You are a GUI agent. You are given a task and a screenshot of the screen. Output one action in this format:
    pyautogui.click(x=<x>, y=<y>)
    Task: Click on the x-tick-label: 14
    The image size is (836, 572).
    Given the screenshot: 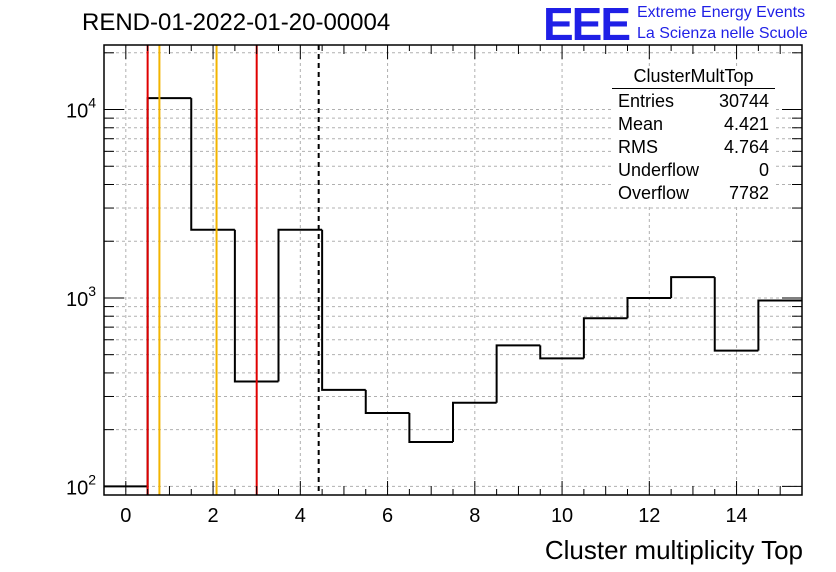 What is the action you would take?
    pyautogui.click(x=736, y=516)
    